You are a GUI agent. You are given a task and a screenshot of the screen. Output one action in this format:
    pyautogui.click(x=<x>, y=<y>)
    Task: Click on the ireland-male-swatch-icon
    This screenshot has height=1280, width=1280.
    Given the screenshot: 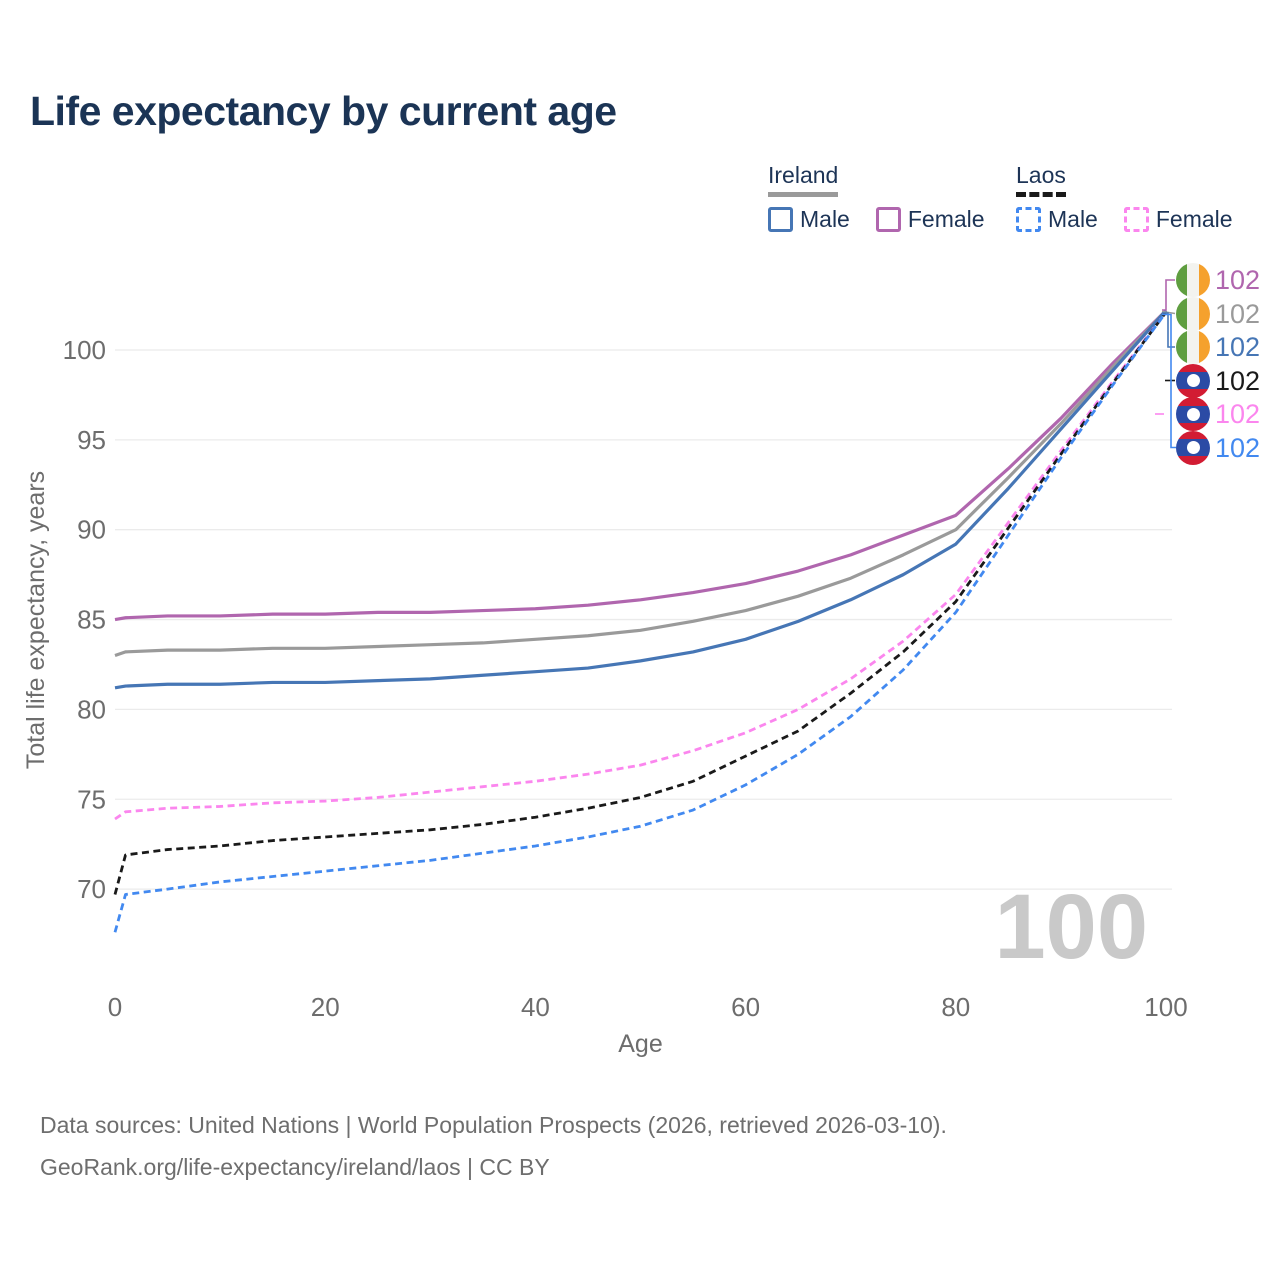 What is the action you would take?
    pyautogui.click(x=780, y=219)
    